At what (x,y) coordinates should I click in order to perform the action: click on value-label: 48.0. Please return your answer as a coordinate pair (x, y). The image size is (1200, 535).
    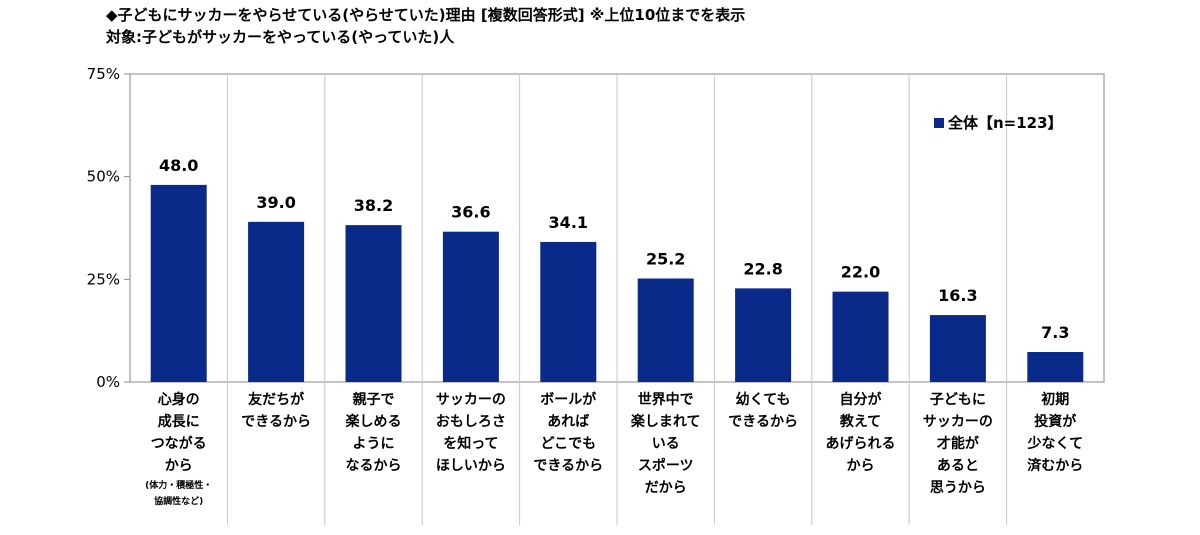
    Looking at the image, I should click on (178, 165).